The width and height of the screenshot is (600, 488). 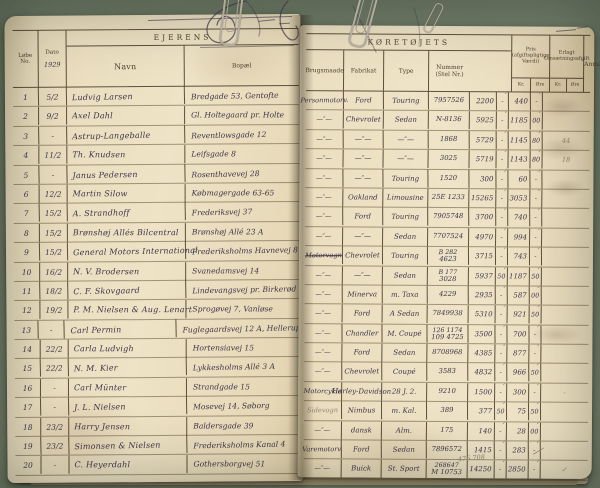 I want to click on remark: ✓, so click(x=564, y=470).